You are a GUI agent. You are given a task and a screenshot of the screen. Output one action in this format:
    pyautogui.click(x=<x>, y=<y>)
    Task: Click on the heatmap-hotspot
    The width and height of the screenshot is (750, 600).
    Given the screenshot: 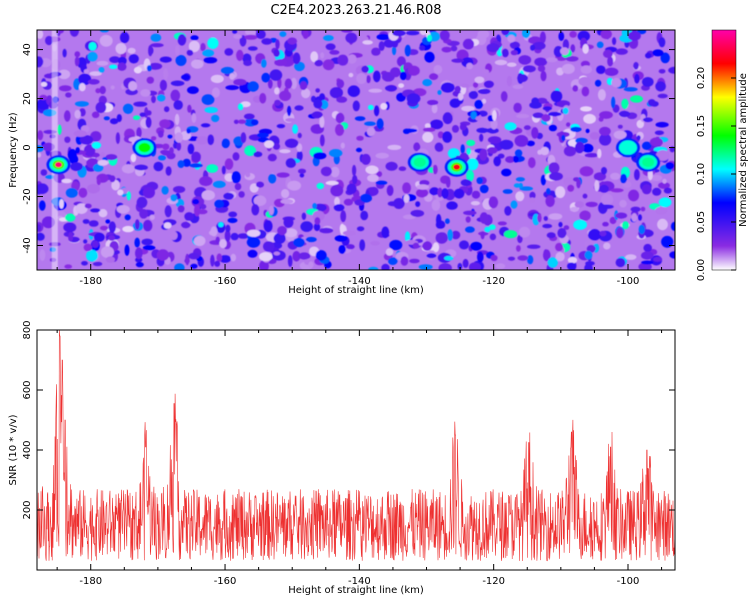 What is the action you would take?
    pyautogui.click(x=58, y=164)
    